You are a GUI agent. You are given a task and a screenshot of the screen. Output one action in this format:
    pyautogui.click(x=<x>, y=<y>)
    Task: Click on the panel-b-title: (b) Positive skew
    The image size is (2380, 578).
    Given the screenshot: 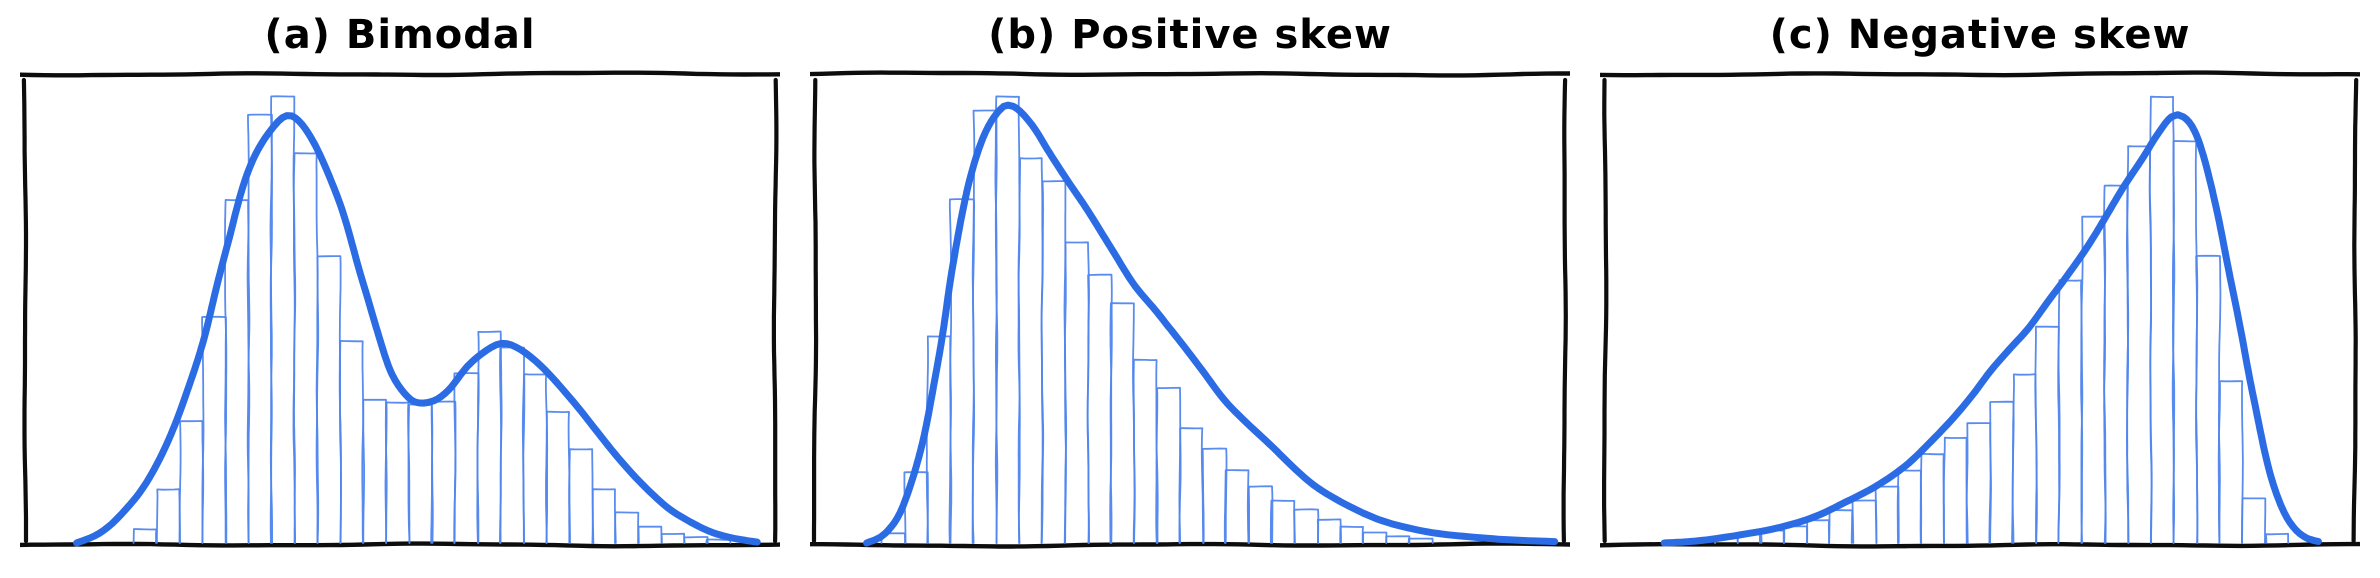 What is the action you would take?
    pyautogui.click(x=1190, y=35)
    